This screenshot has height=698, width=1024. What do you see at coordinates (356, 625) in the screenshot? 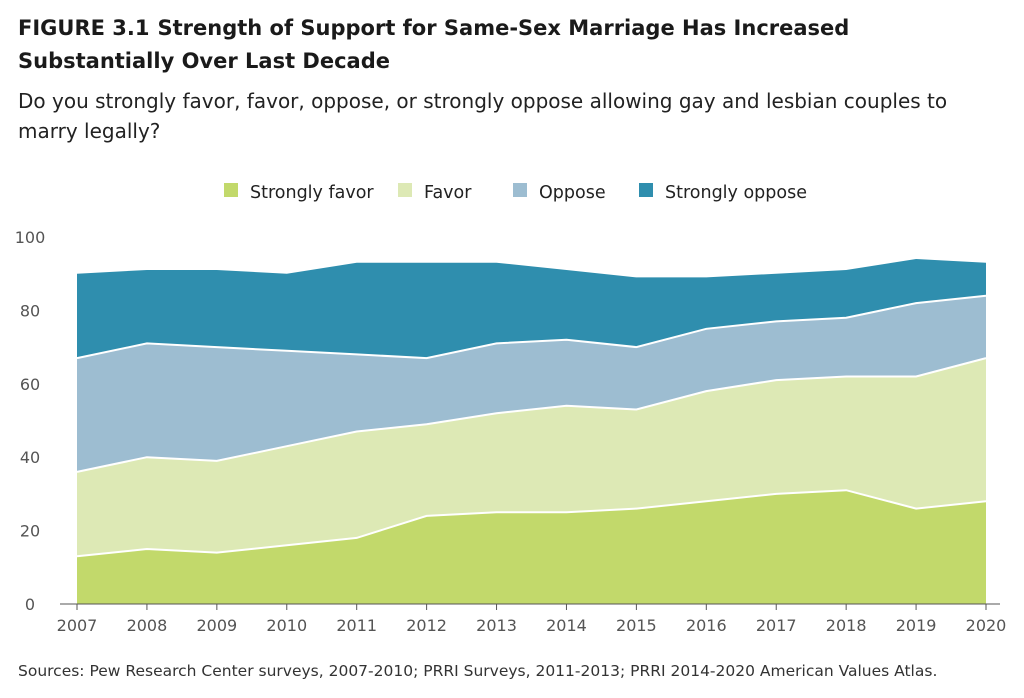
I see `x-tick-label: 2011` at bounding box center [356, 625].